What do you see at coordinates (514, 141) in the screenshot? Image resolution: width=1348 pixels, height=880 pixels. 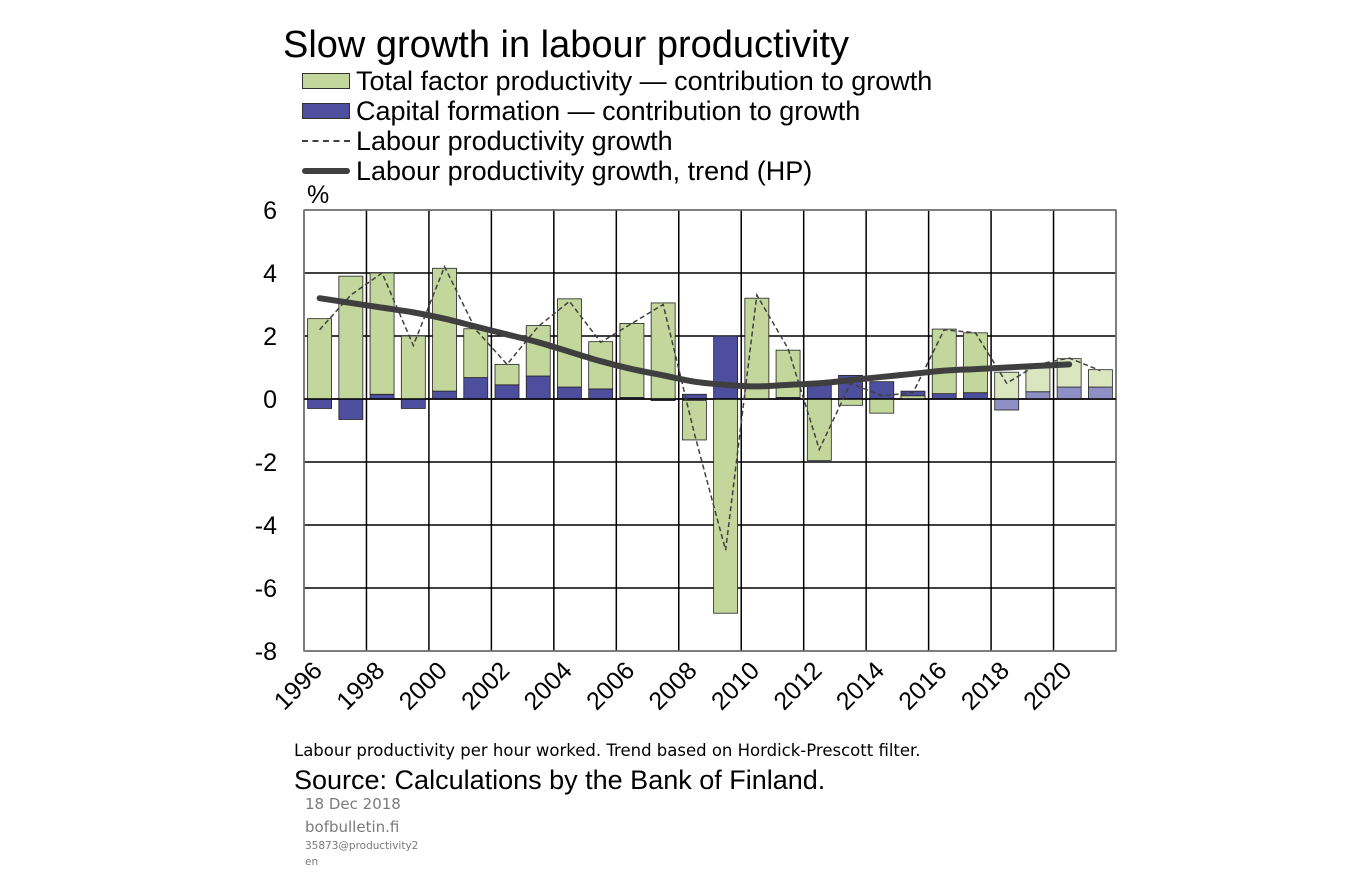 I see `legend-label-lp-growth: Labour productivity growth` at bounding box center [514, 141].